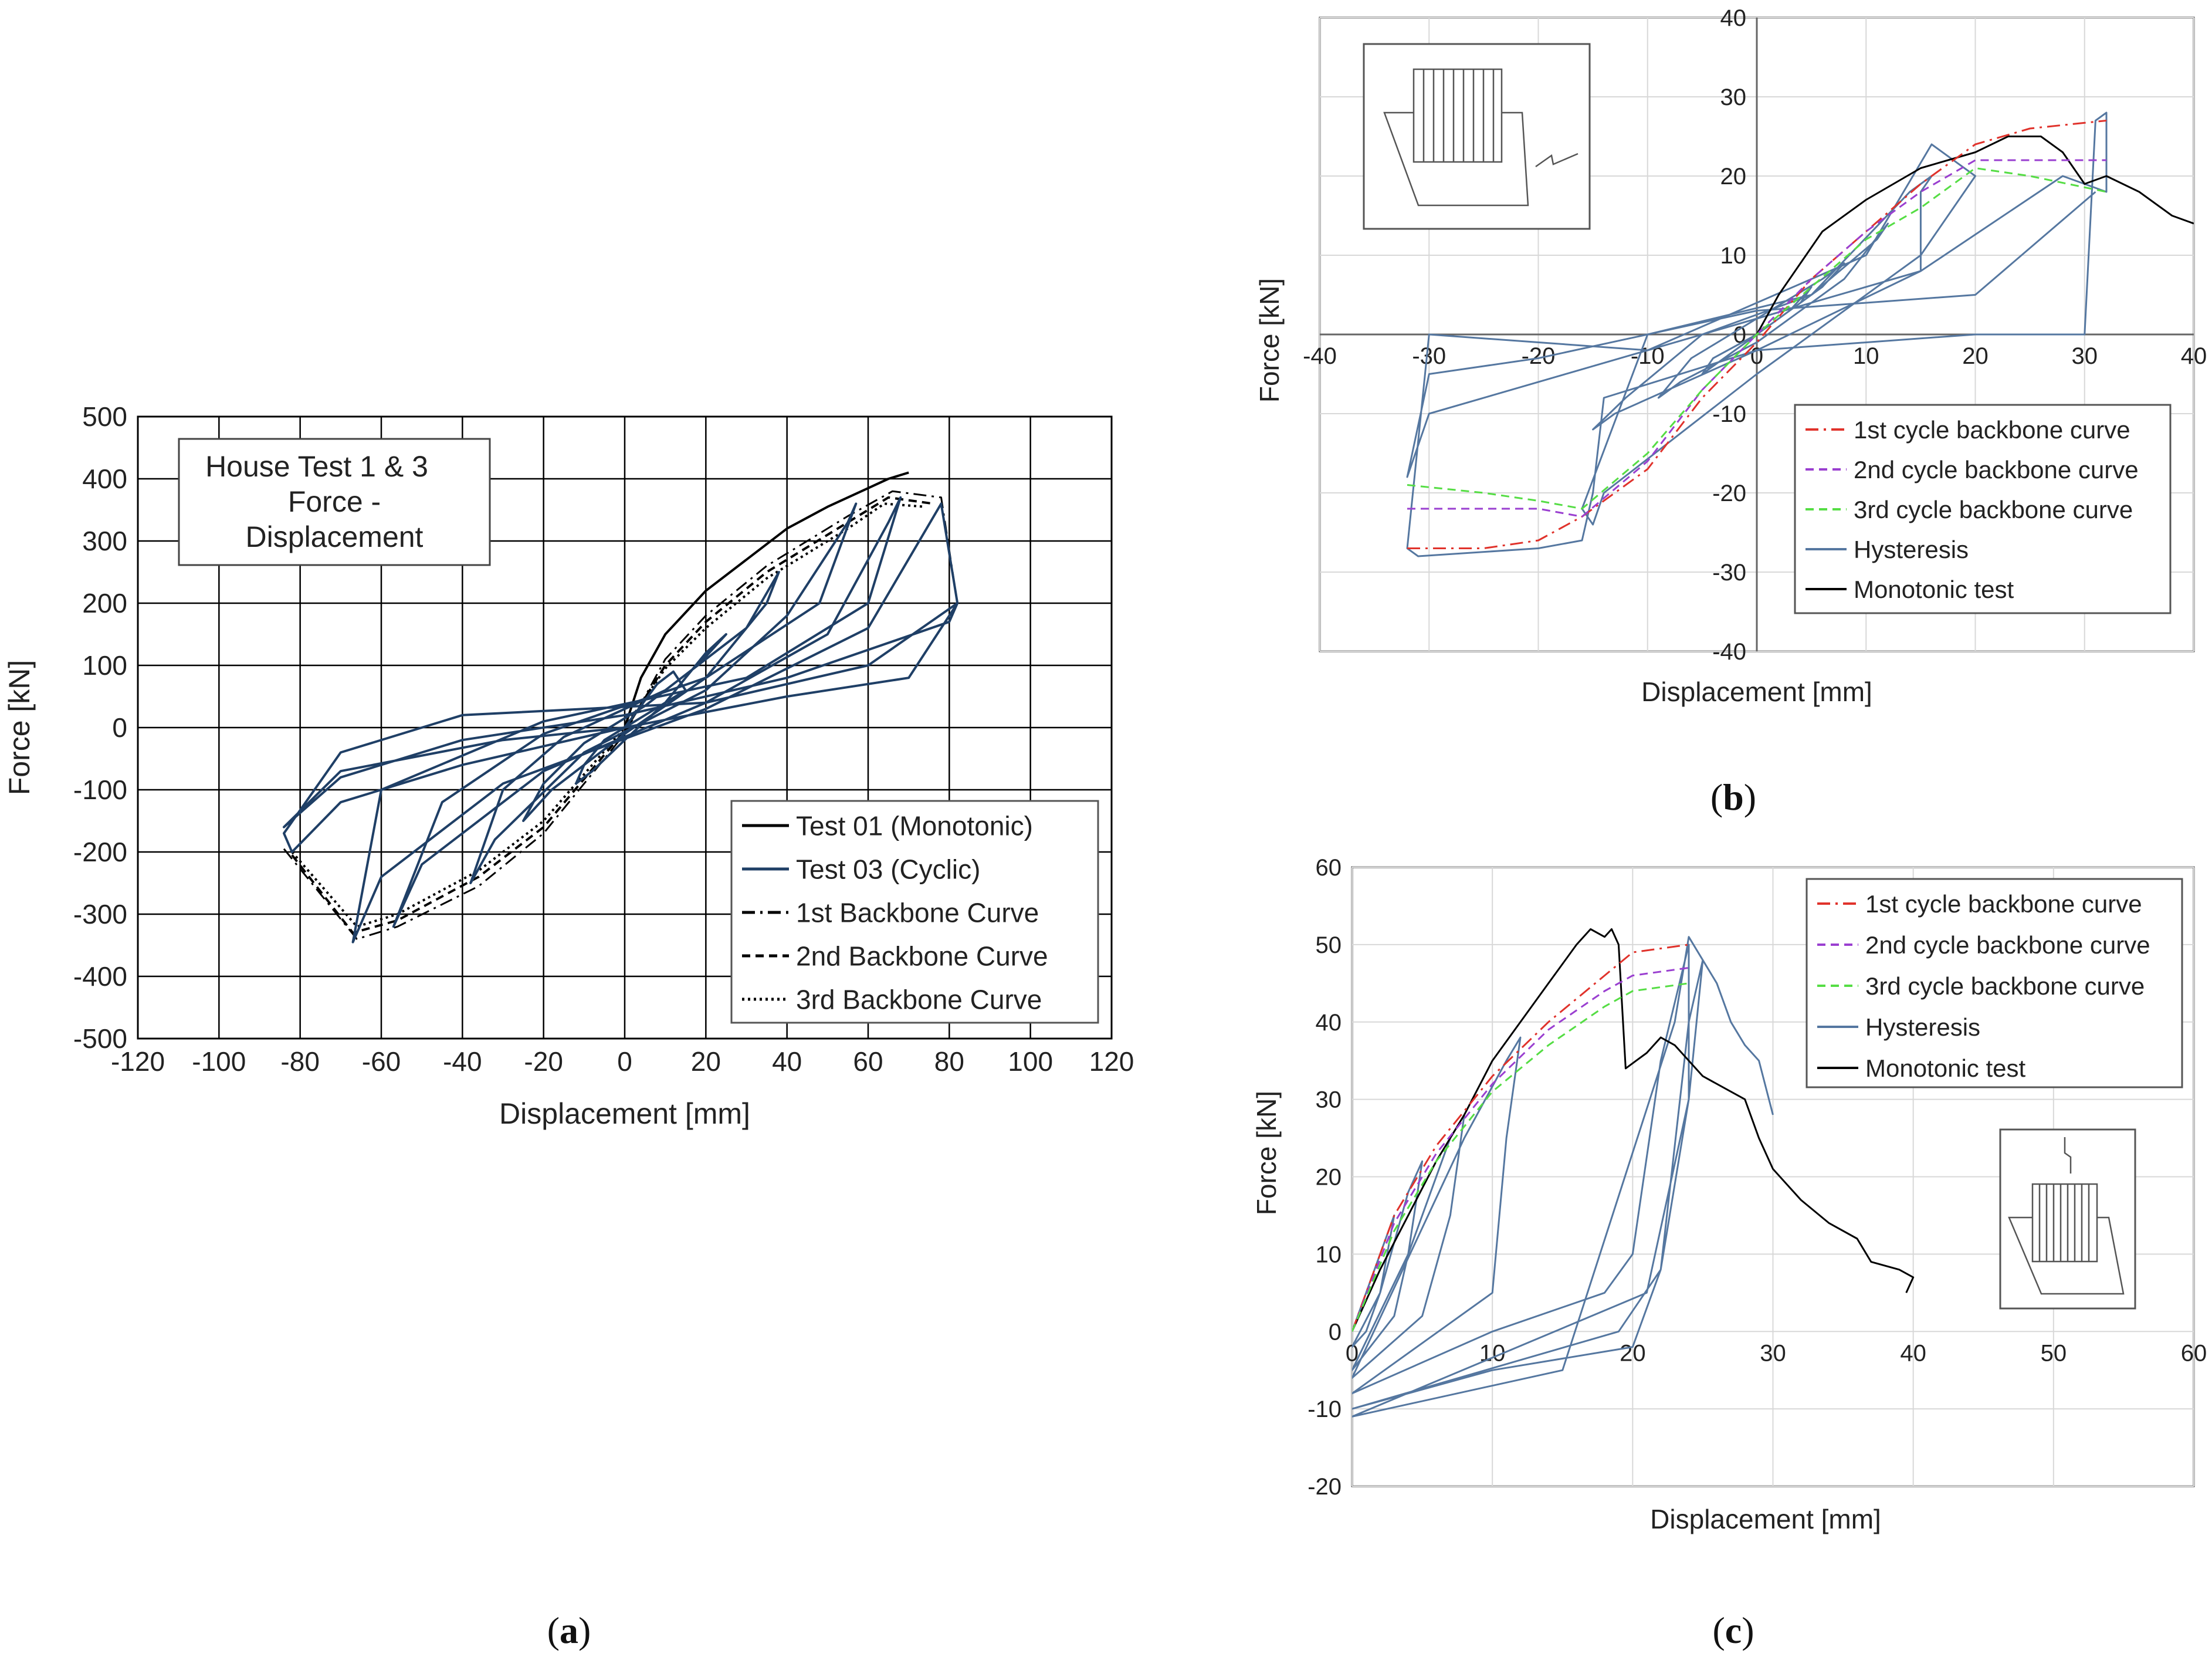 Image resolution: width=2212 pixels, height=1657 pixels. Describe the element at coordinates (917, 913) in the screenshot. I see `legend-label: 1st Backbone Curve` at that location.